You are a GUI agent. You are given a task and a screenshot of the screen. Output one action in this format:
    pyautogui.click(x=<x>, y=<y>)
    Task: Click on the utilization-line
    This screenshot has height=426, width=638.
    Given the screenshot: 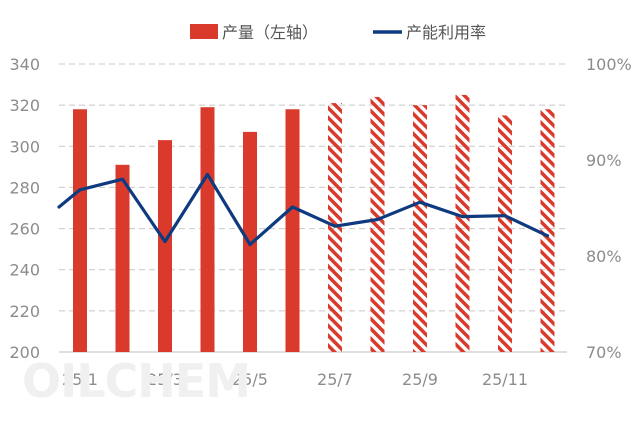 What is the action you would take?
    pyautogui.click(x=303, y=209)
    